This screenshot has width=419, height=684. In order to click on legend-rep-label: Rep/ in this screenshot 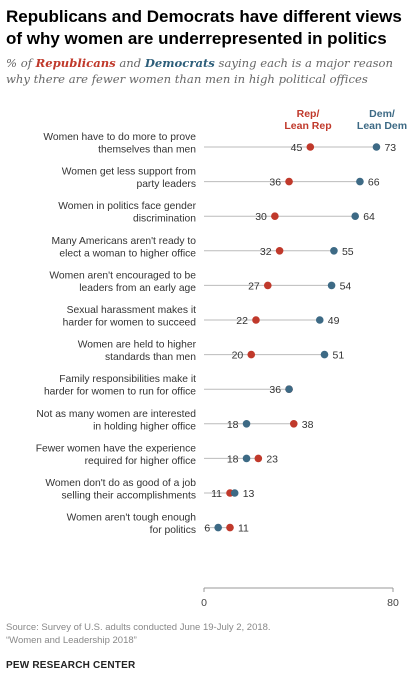, I will do `click(308, 114)`.